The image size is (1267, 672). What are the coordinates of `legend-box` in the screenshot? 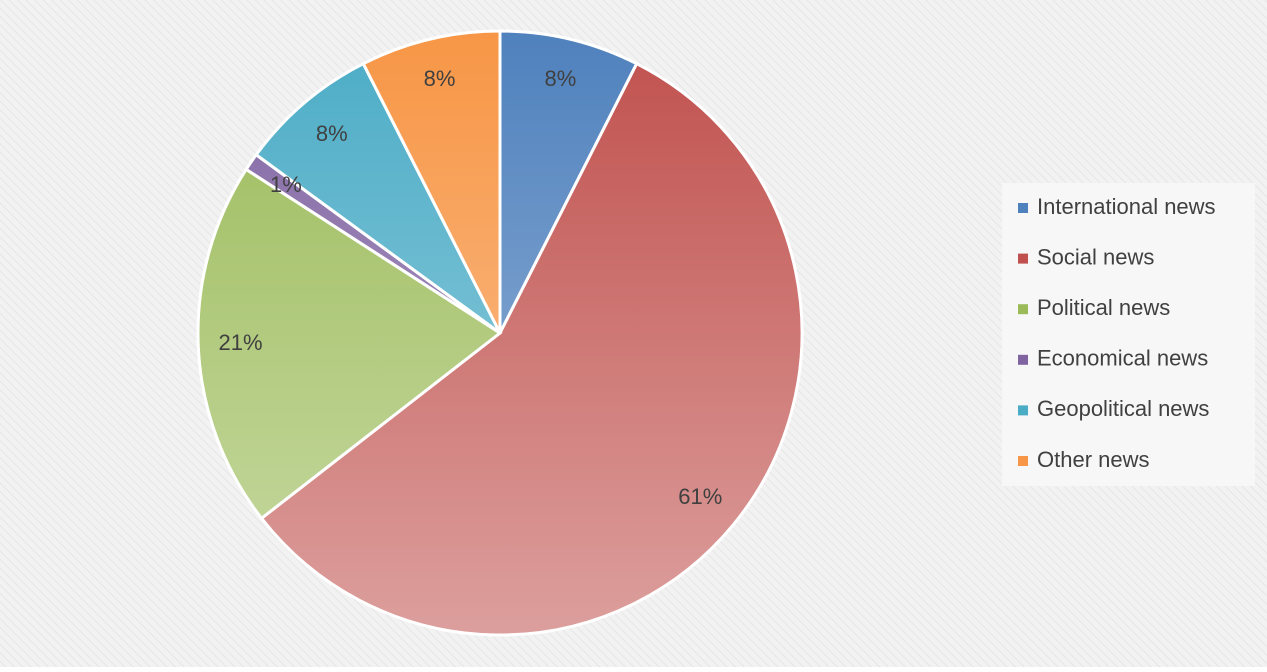 It's located at (1128, 334).